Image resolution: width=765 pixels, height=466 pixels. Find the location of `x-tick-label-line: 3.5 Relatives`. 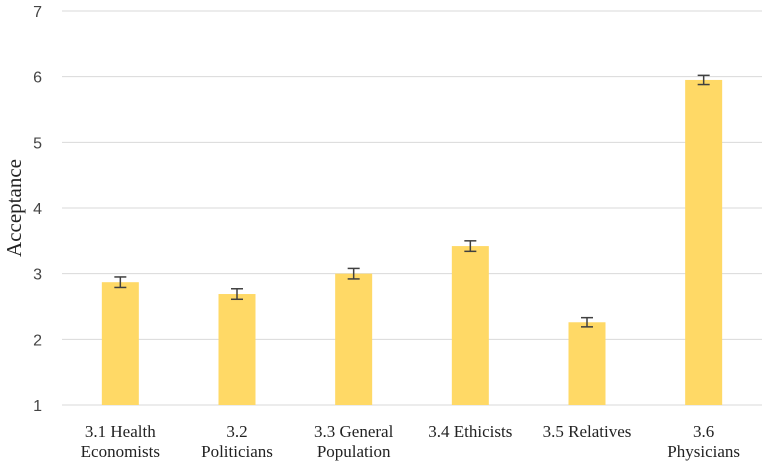

x-tick-label-line: 3.5 Relatives is located at coordinates (587, 431).